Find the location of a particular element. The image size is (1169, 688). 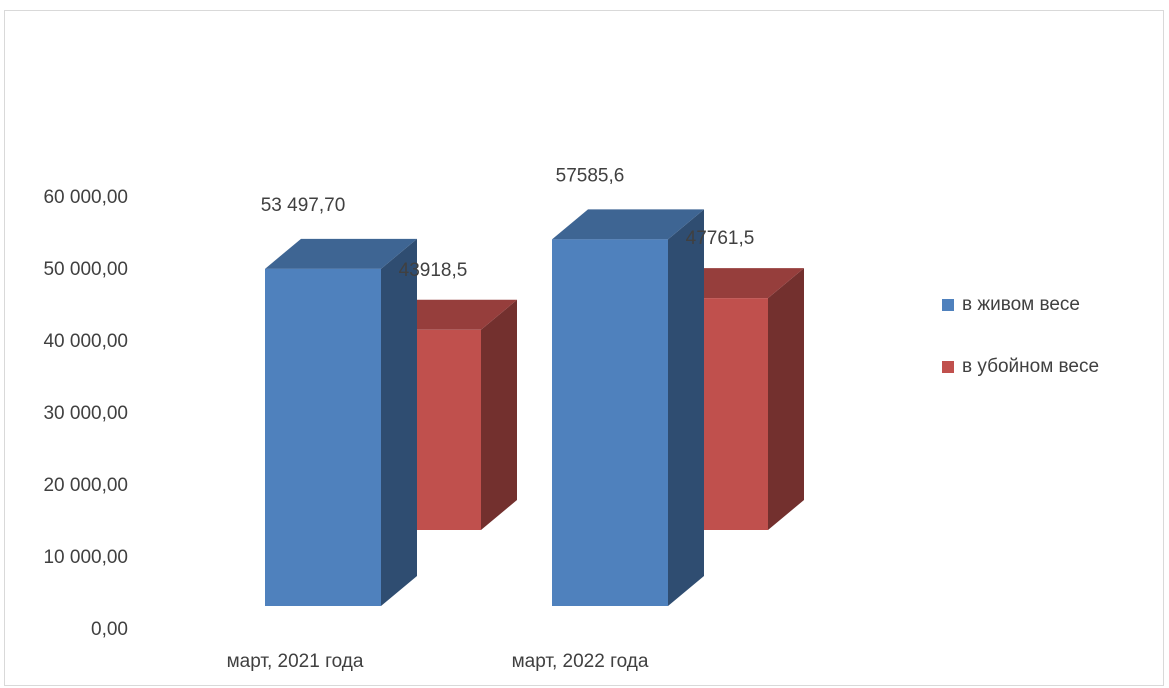

data-label-live-weight-1: 53 497,70 is located at coordinates (303, 205).